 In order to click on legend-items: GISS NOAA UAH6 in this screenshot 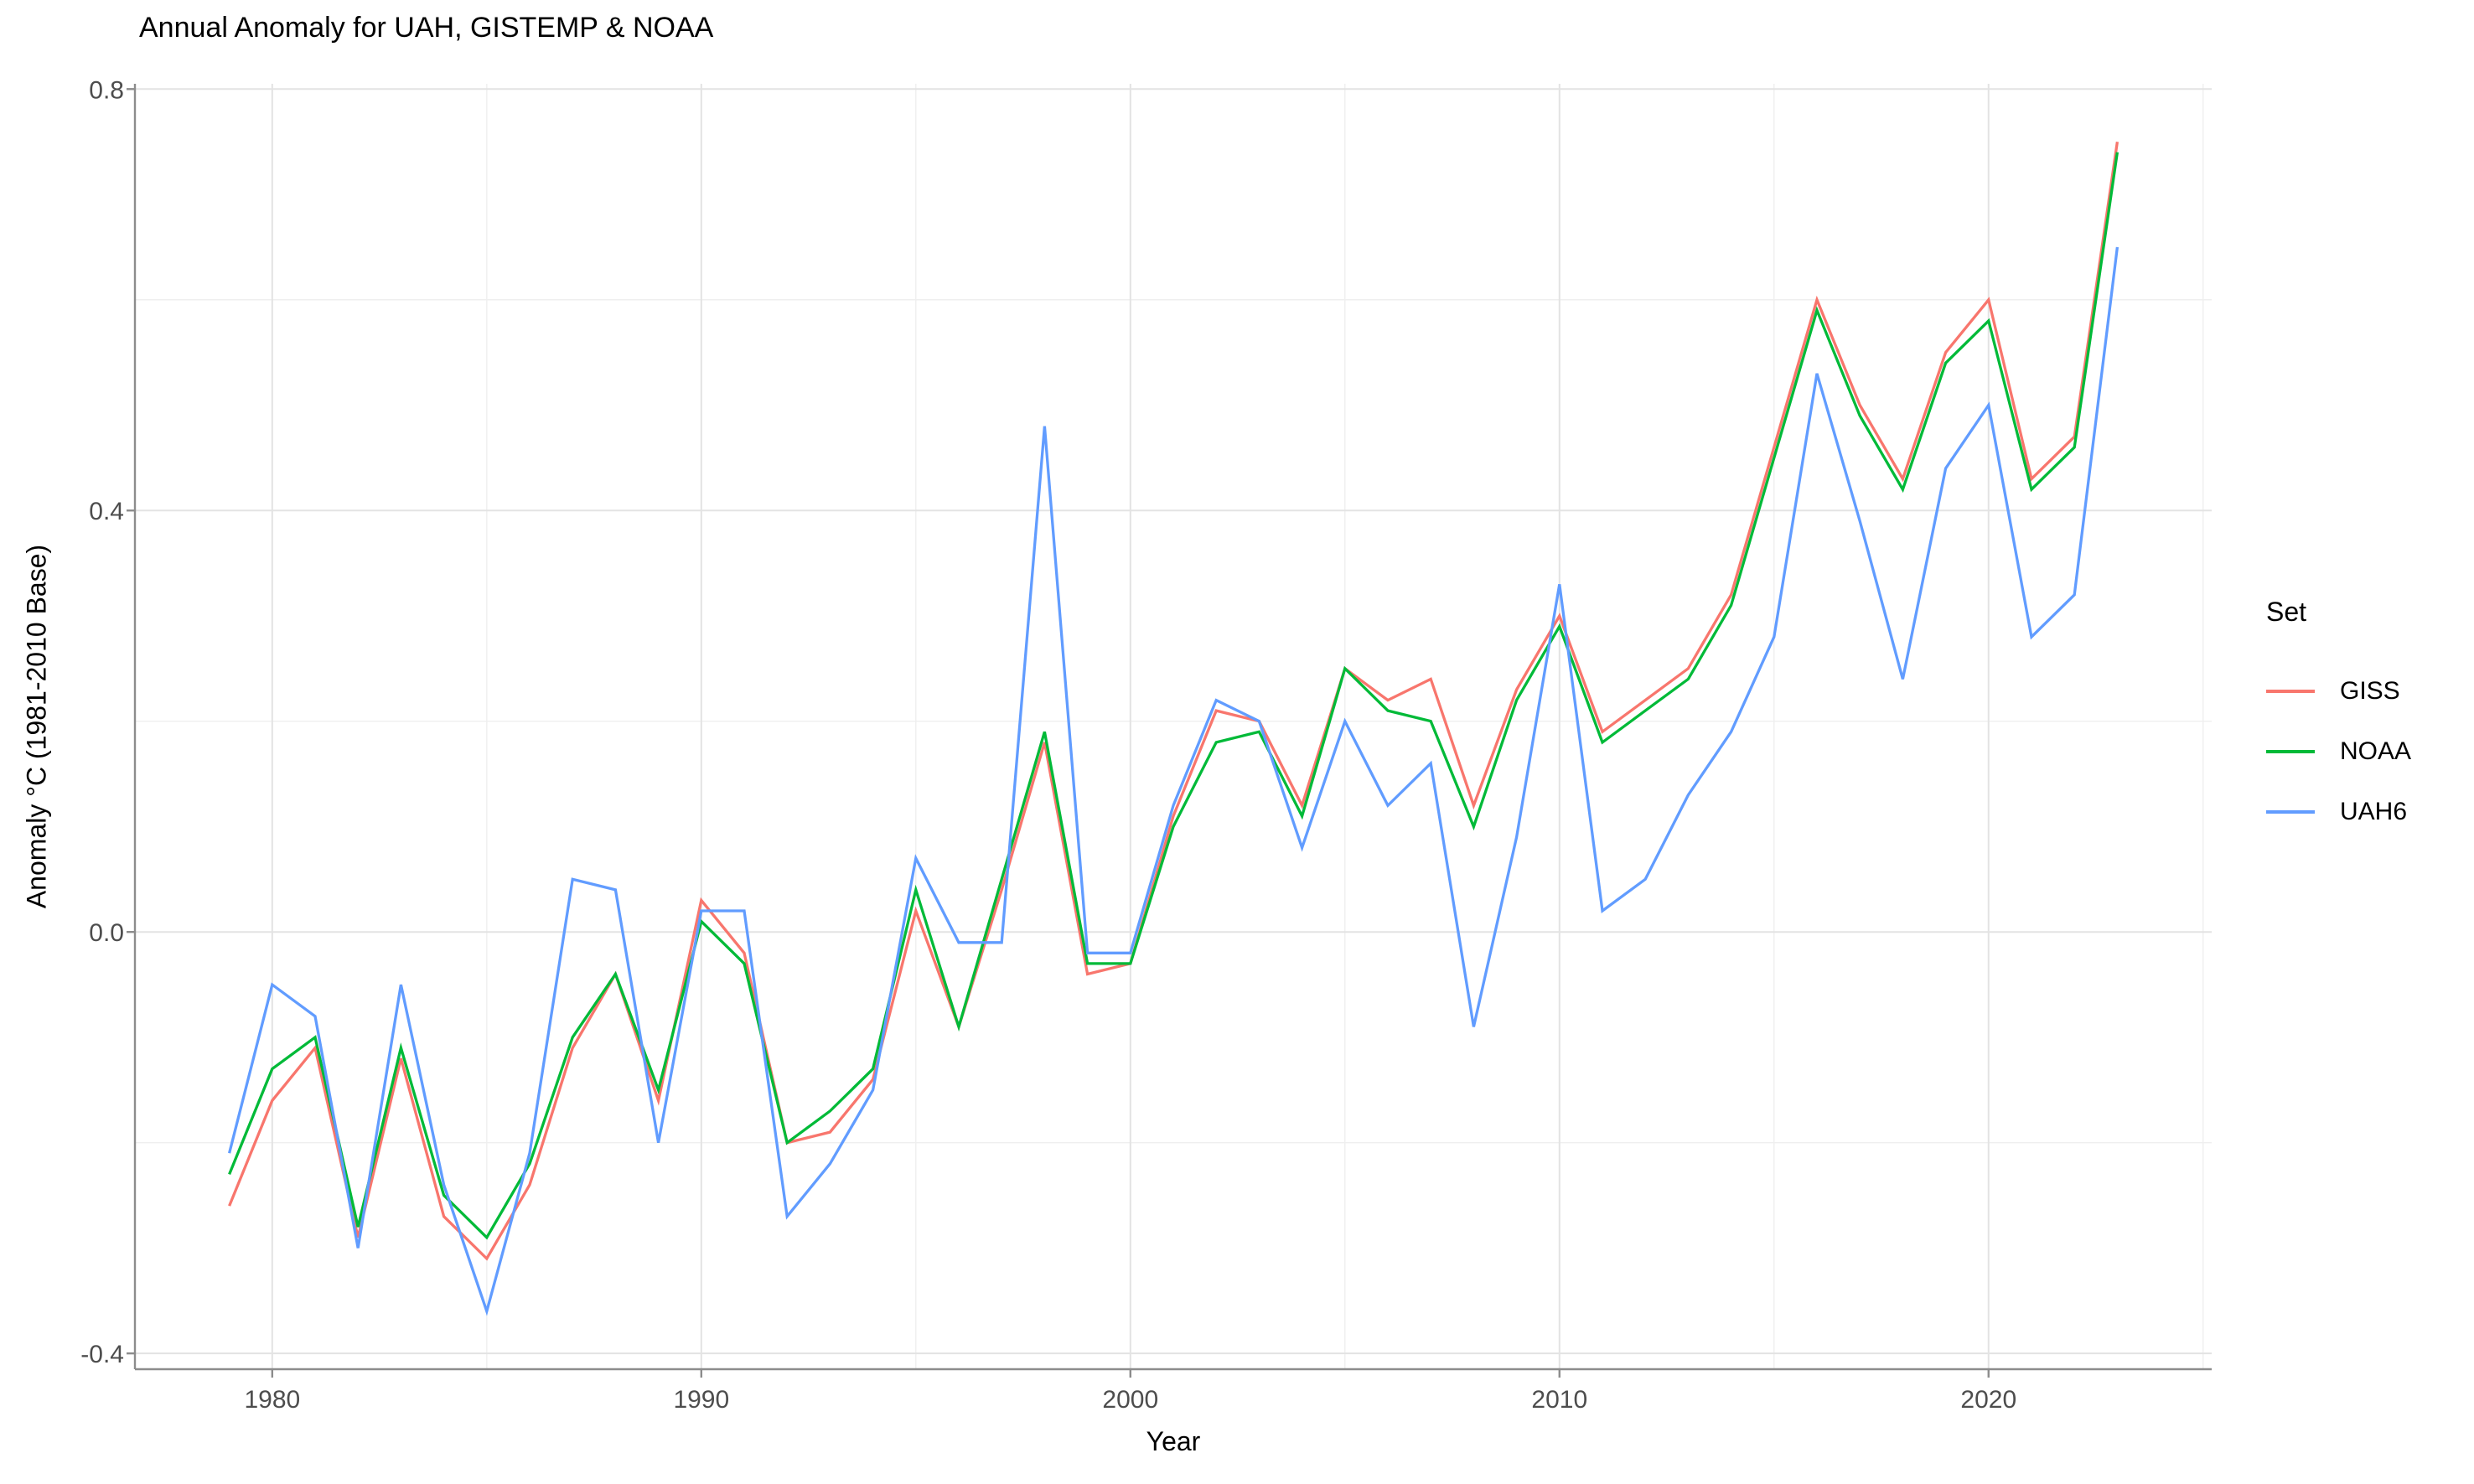, I will do `click(2338, 751)`.